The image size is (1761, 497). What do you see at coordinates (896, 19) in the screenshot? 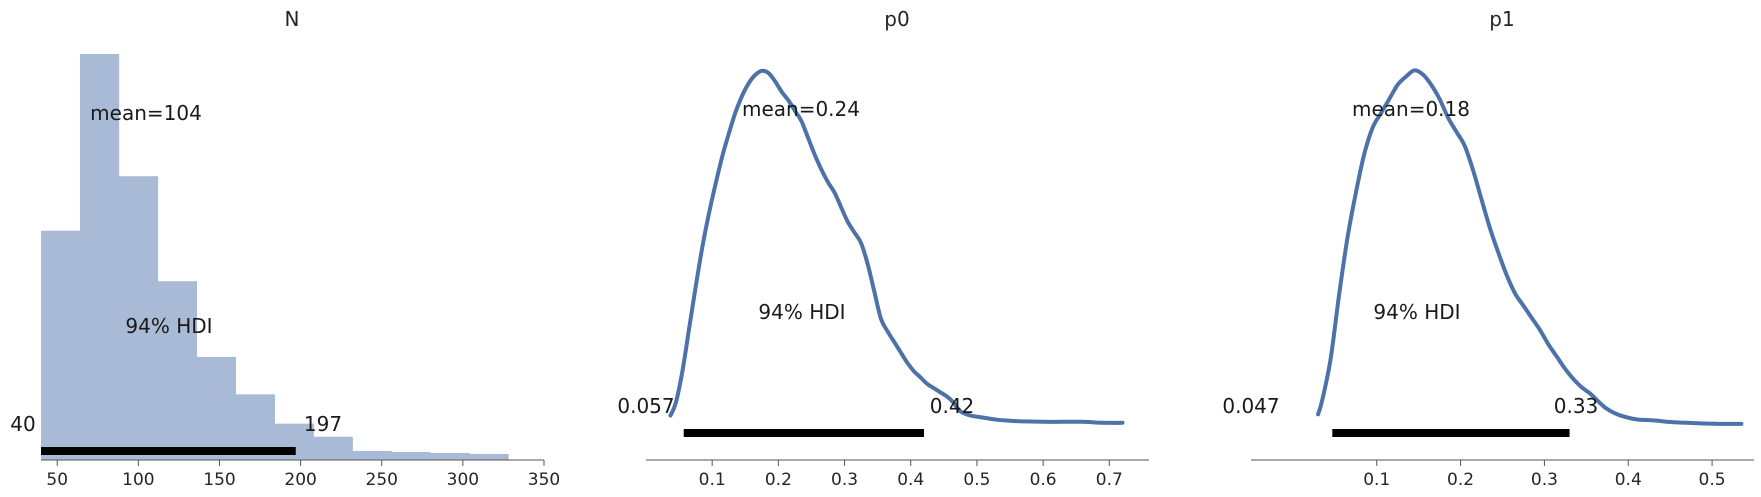
I see `panel-p0-title: p0` at bounding box center [896, 19].